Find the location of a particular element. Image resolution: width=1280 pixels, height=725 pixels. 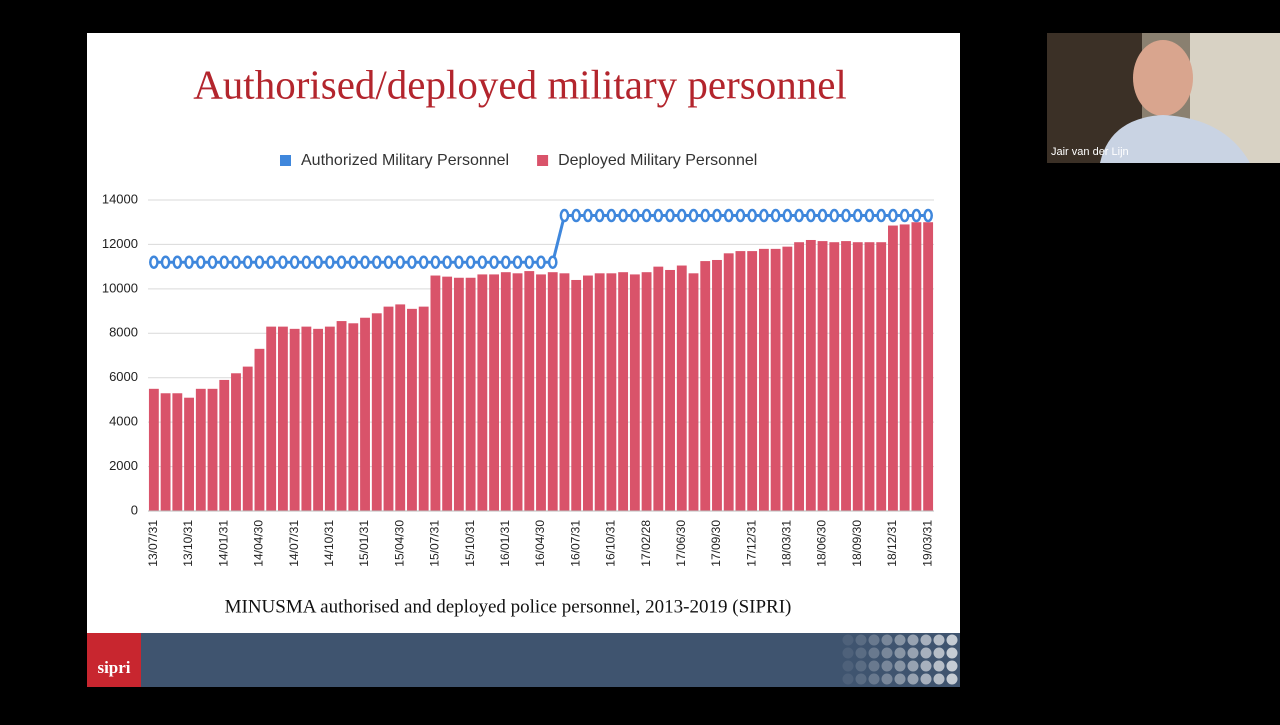

x-tick-label: 13/10/31 is located at coordinates (188, 543).